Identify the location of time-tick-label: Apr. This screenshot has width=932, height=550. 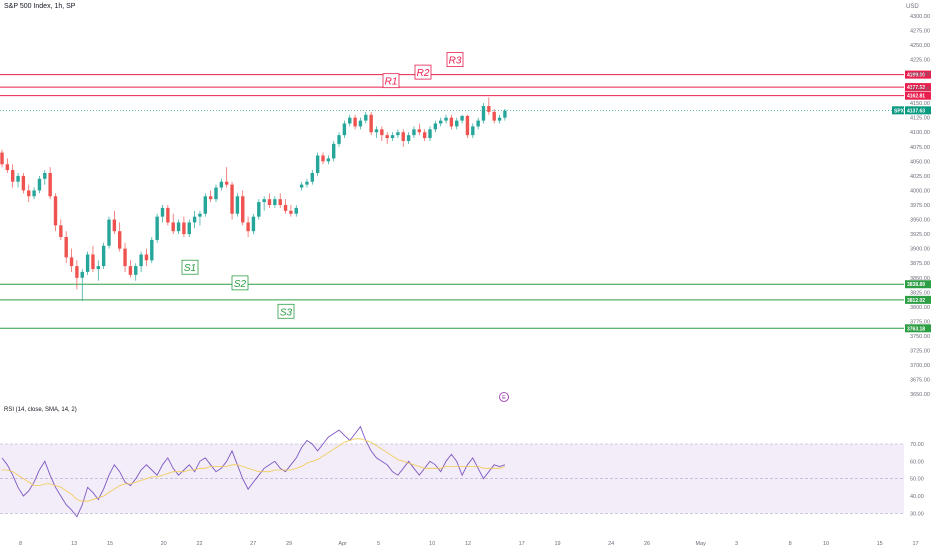
(342, 544).